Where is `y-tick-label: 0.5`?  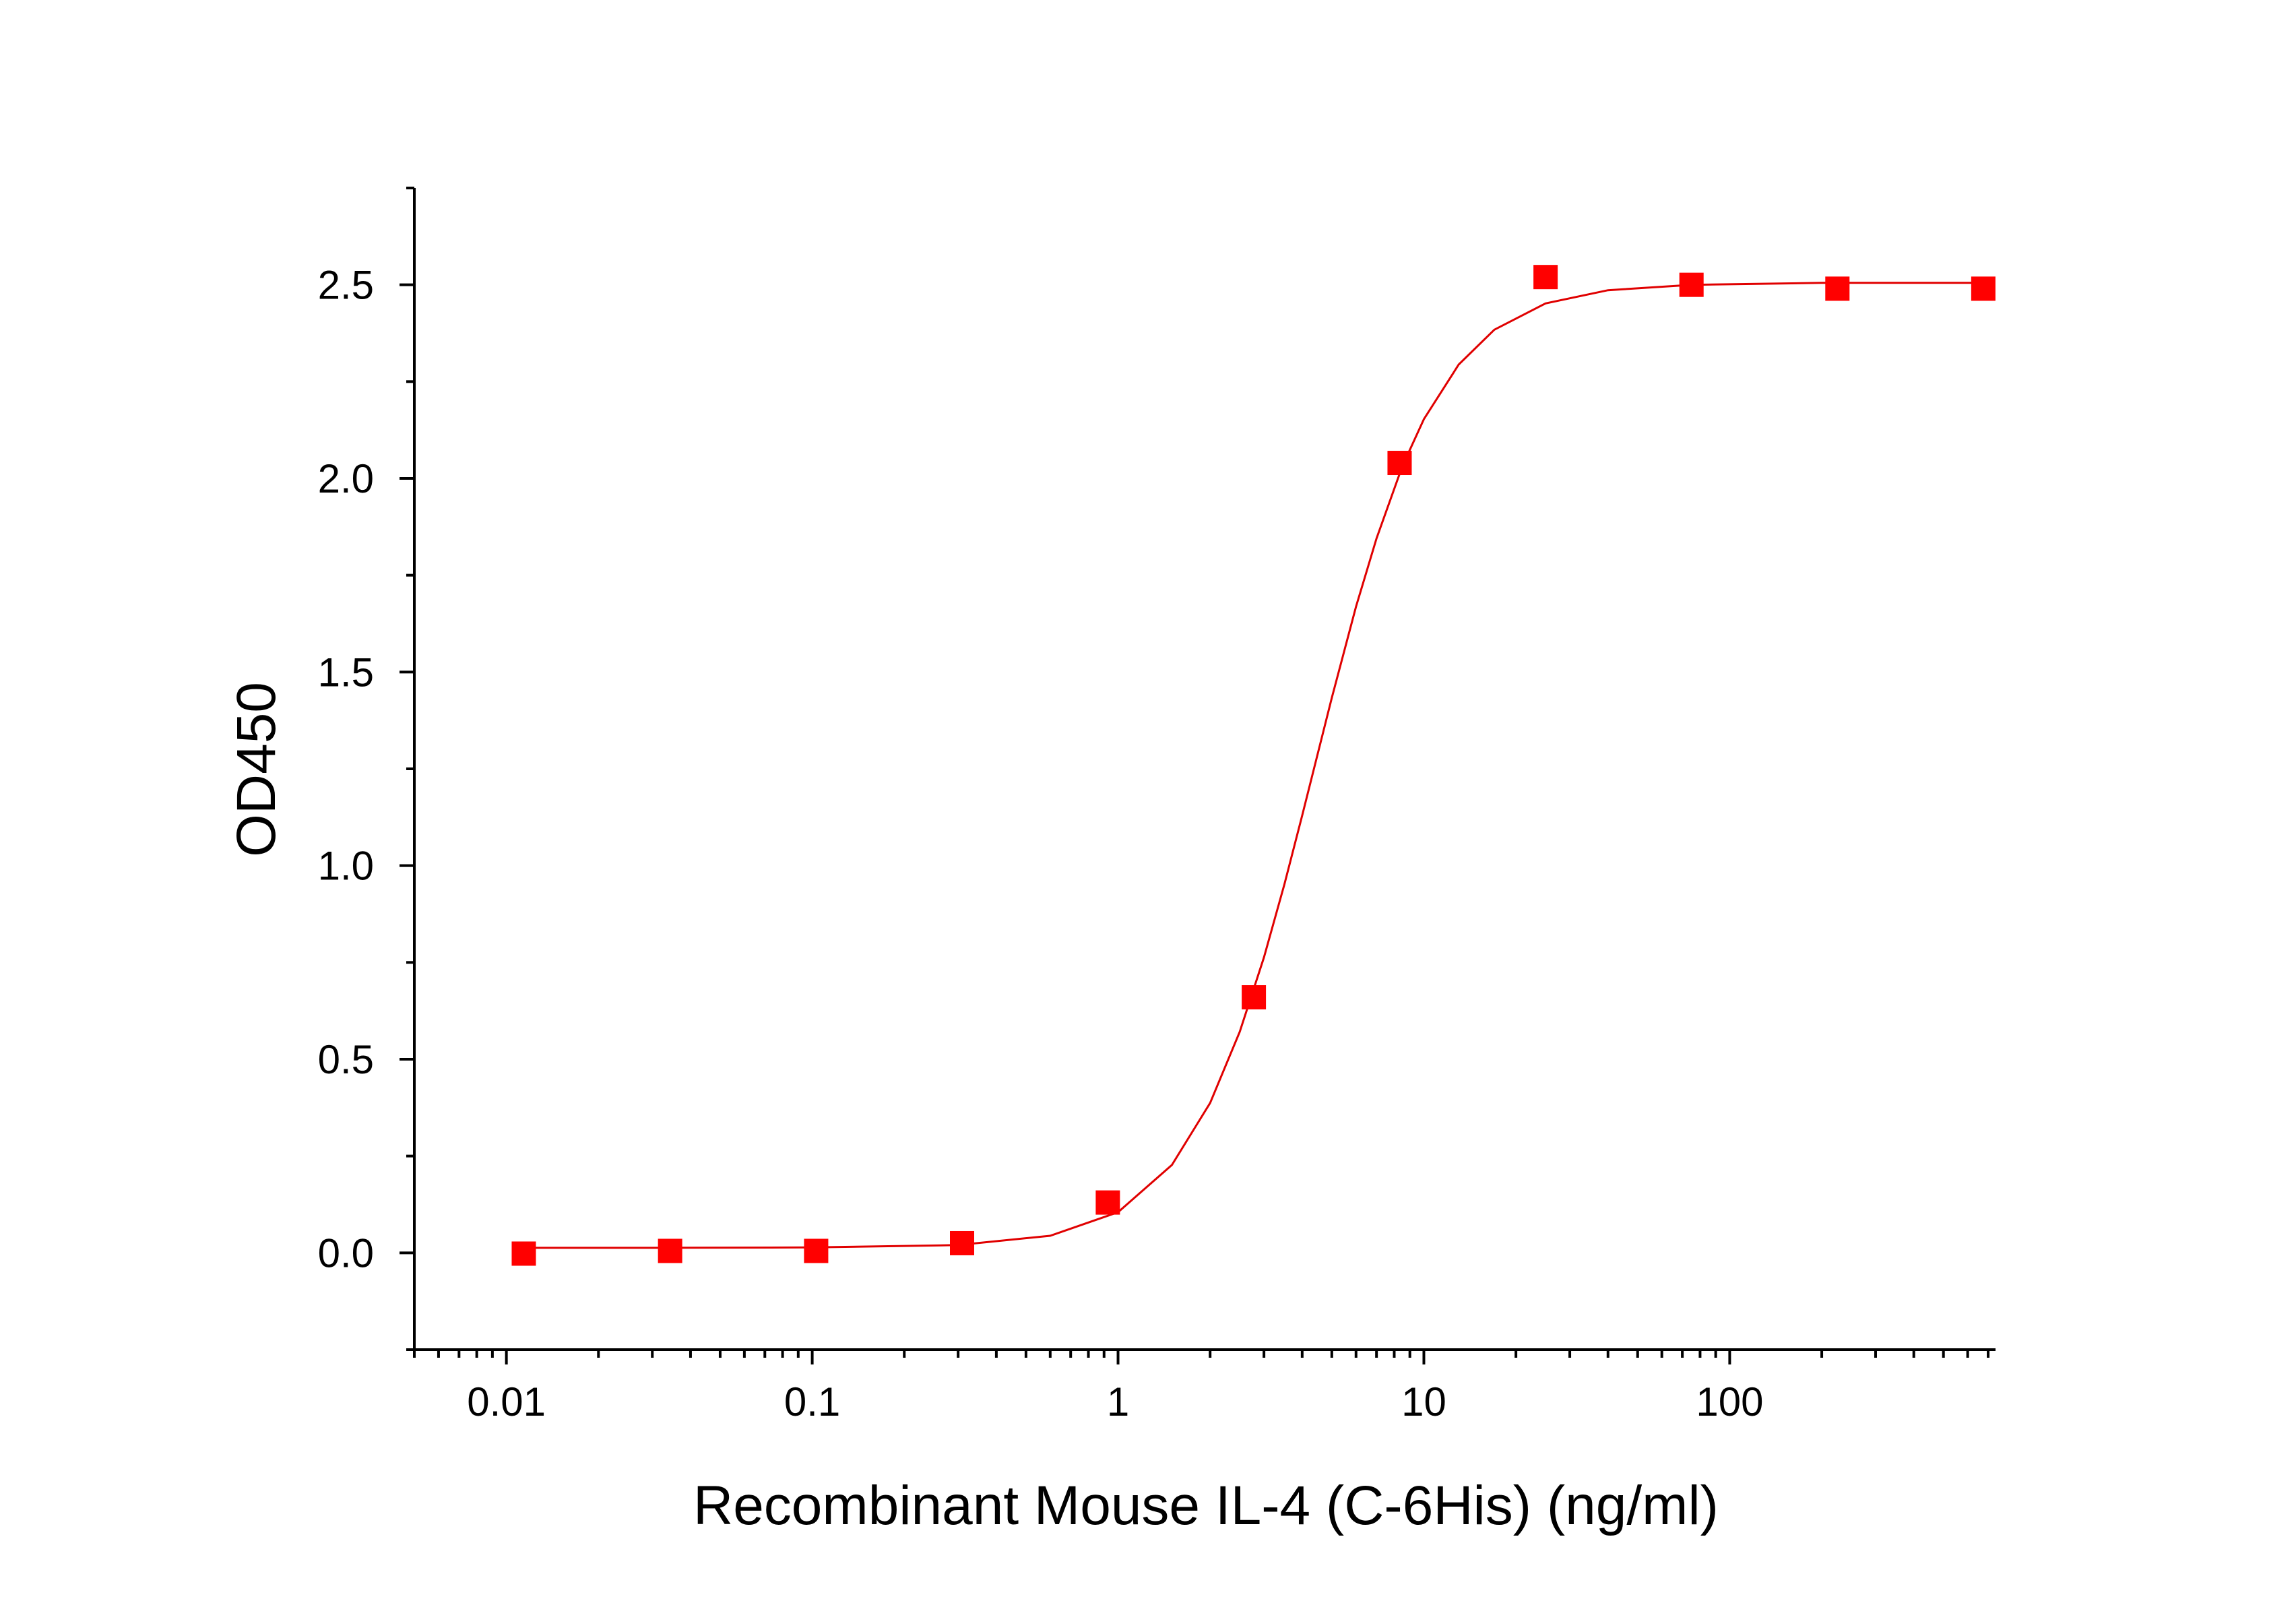
y-tick-label: 0.5 is located at coordinates (346, 1059).